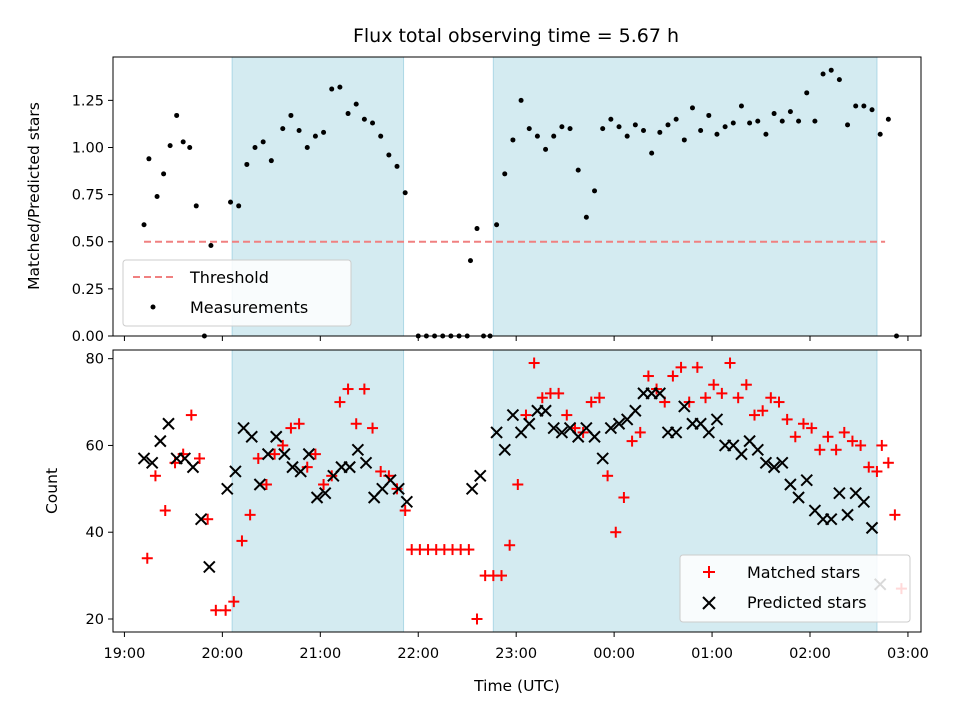 Image resolution: width=960 pixels, height=720 pixels. Describe the element at coordinates (88, 243) in the screenshot. I see `top-ytick-label-2: 0.50` at that location.